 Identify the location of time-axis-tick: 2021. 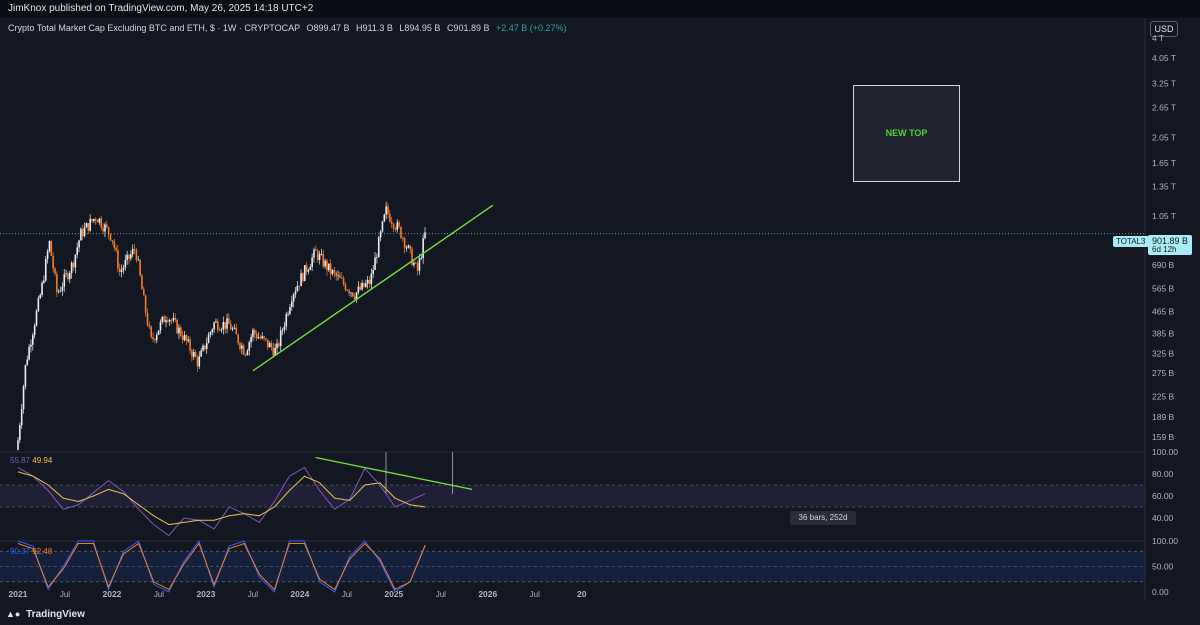
(18, 594).